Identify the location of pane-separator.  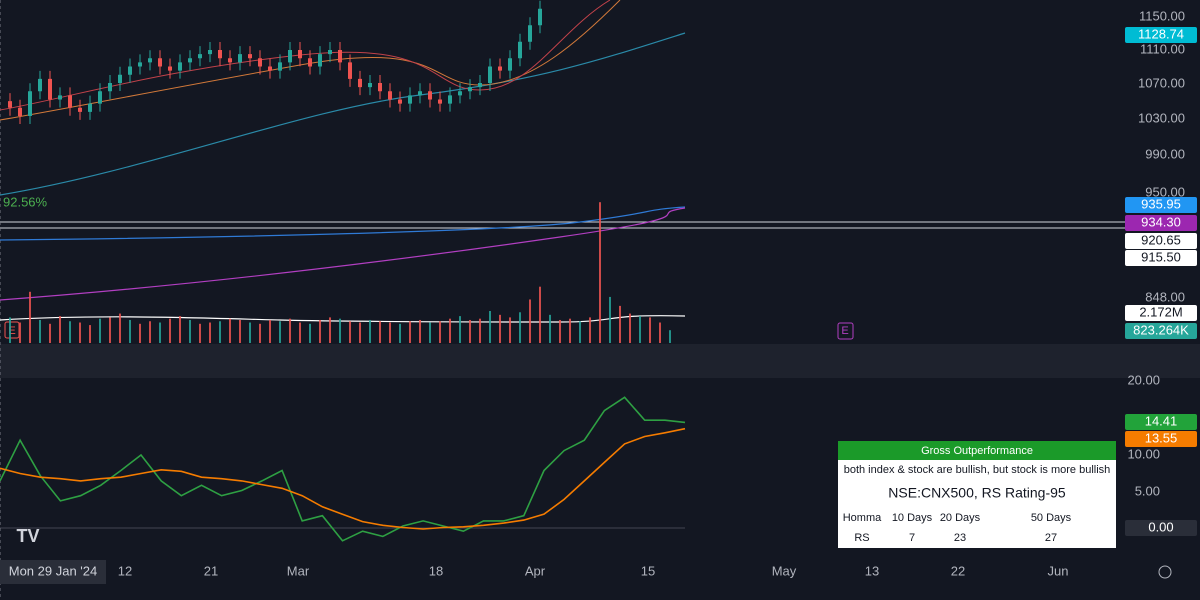
(600, 361).